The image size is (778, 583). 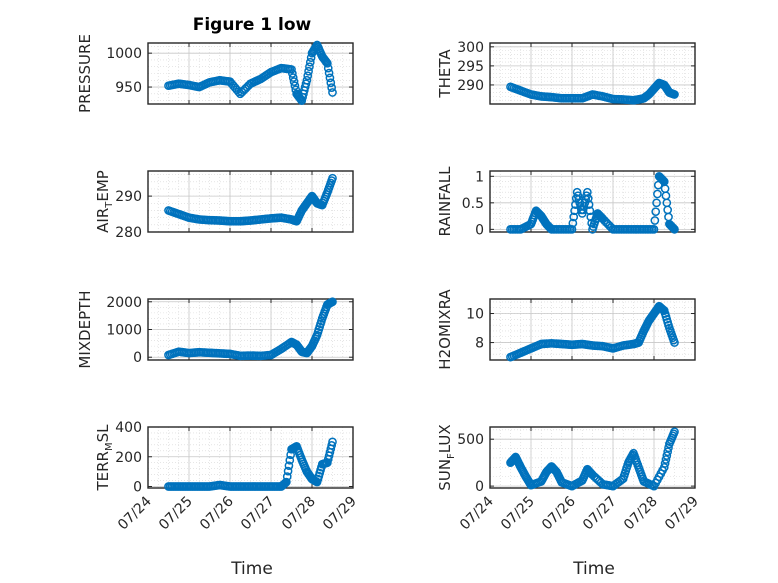 I want to click on y-tick-label: 295, so click(x=470, y=67).